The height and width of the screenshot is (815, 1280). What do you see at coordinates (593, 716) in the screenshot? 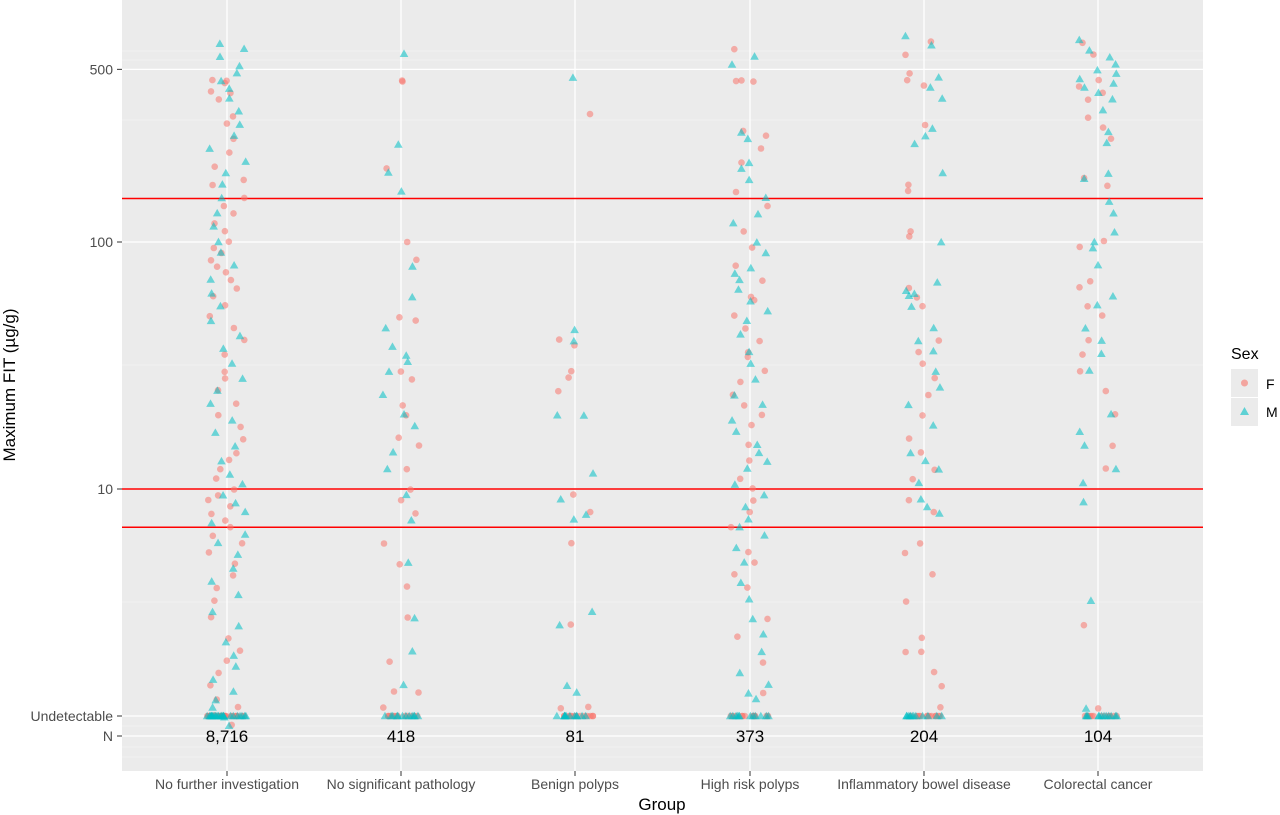
I see `point-f-undetectable` at bounding box center [593, 716].